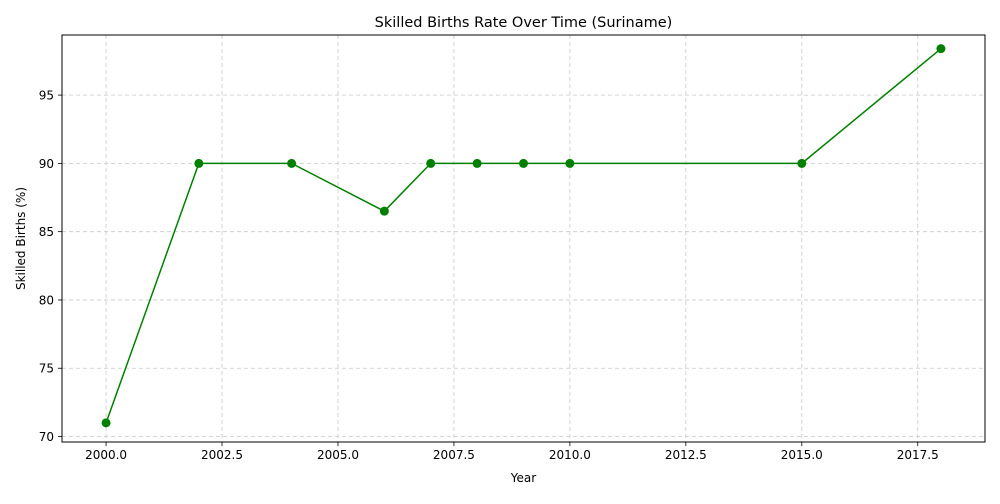  What do you see at coordinates (46, 164) in the screenshot?
I see `y-tick-label: 90` at bounding box center [46, 164].